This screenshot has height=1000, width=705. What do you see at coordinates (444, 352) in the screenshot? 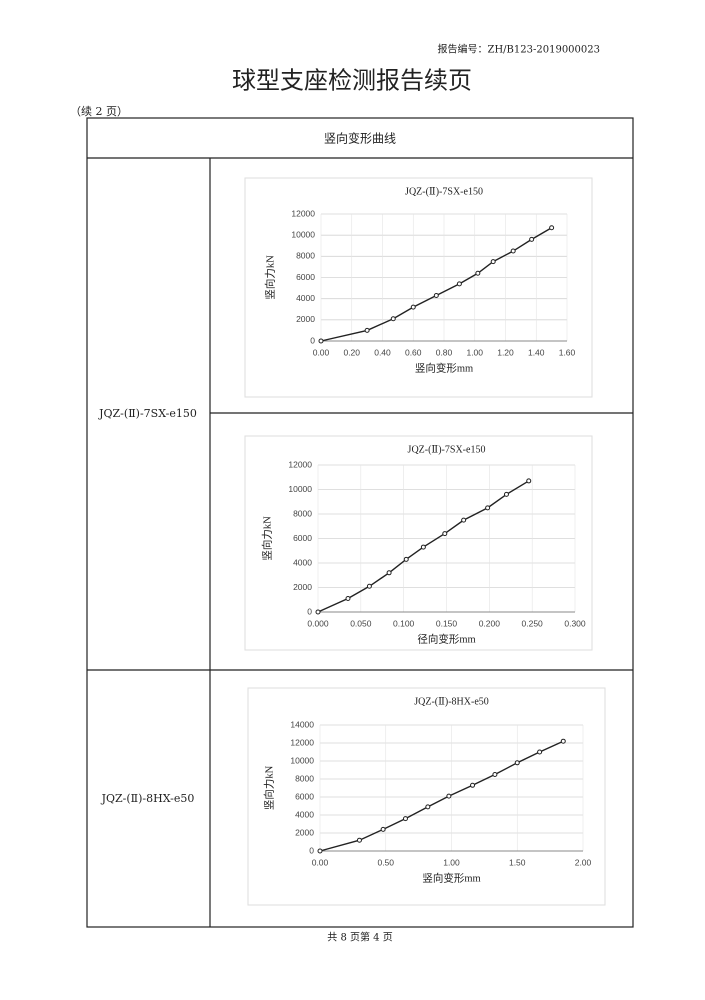
I see `x-tick-label: 0.80` at bounding box center [444, 352].